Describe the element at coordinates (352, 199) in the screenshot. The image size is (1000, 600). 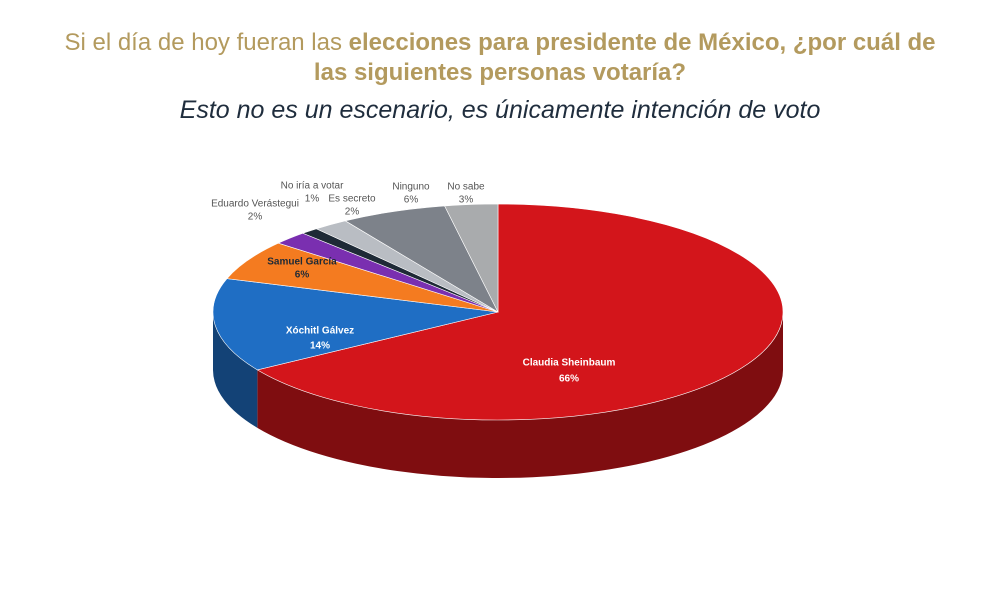
I see `slice-label: Es secreto` at that location.